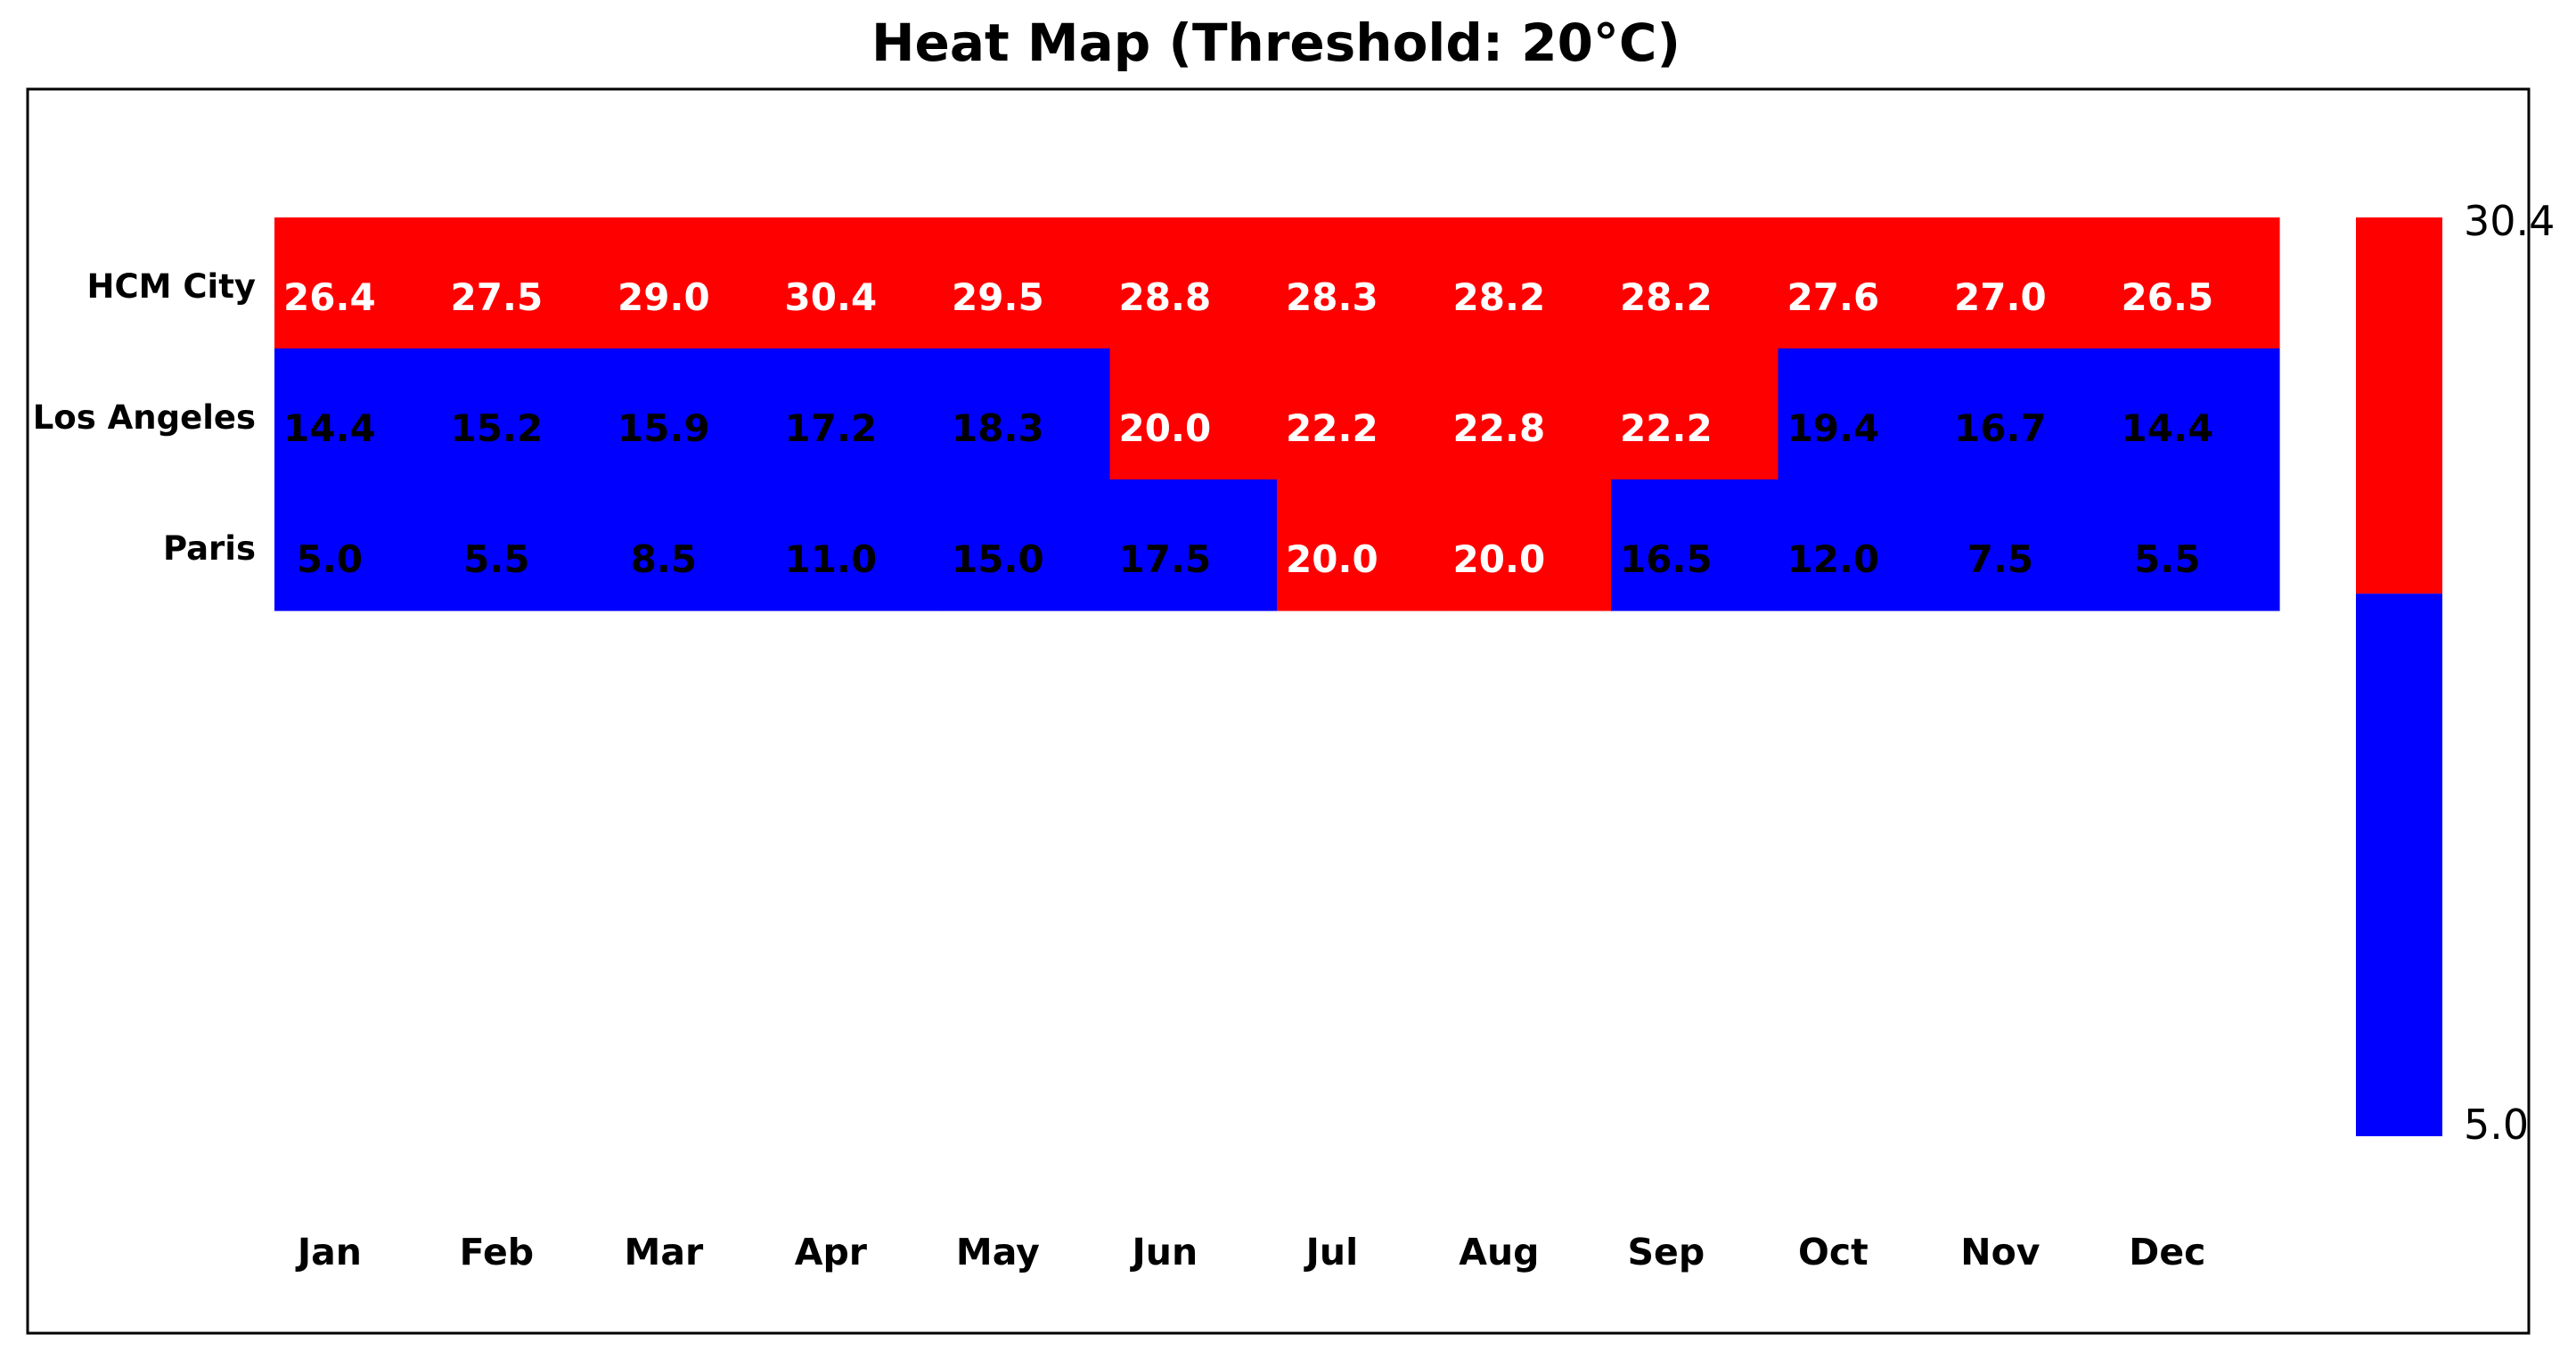 This screenshot has height=1351, width=2576. Describe the element at coordinates (1165, 559) in the screenshot. I see `cell-value-label: 17.5` at that location.